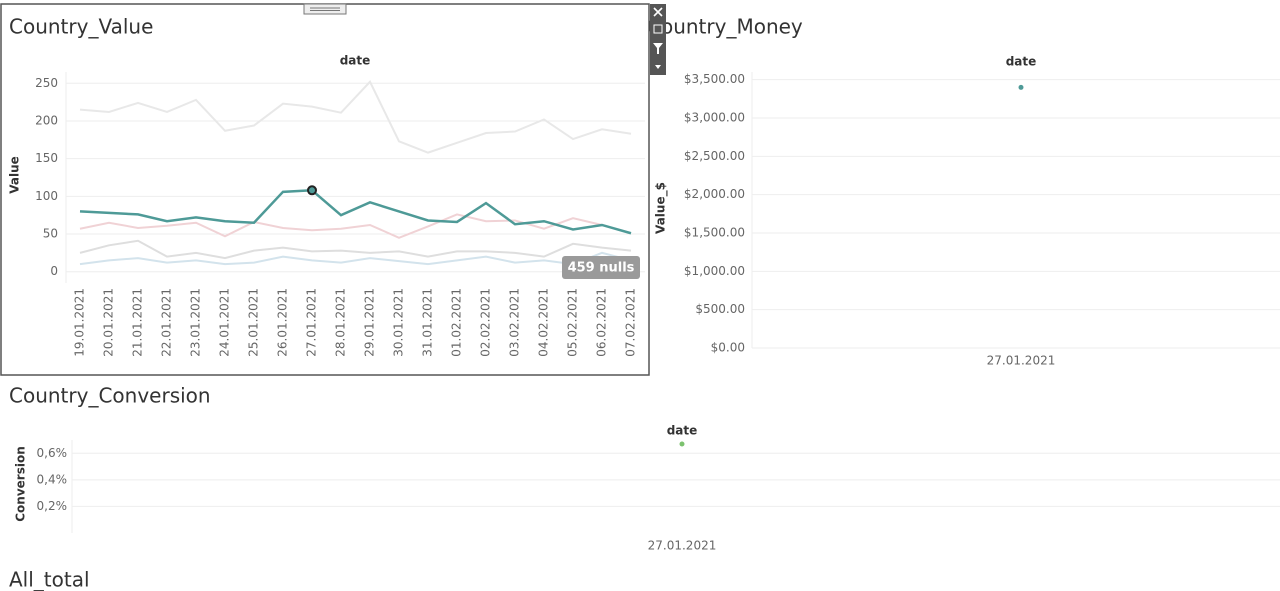  I want to click on y-tick-label: 0, so click(54, 271).